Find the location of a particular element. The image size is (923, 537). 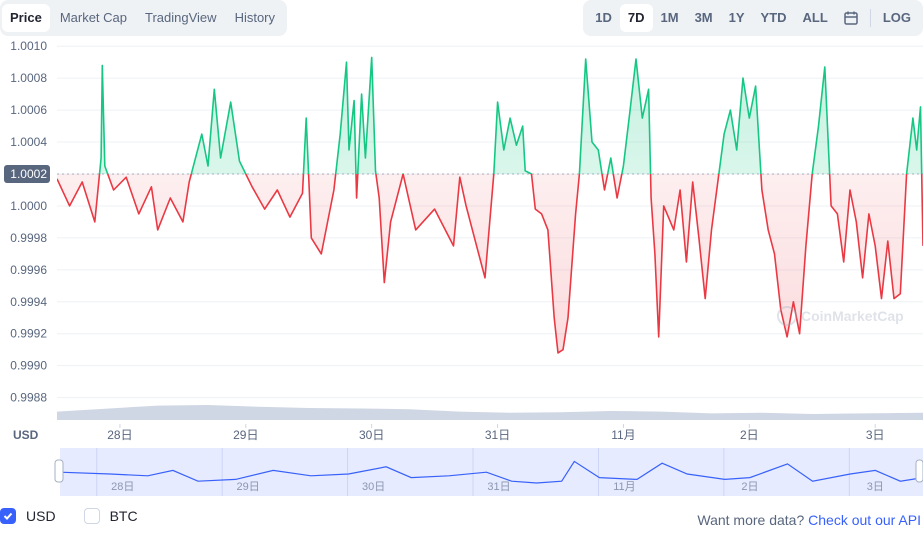

x-tick-label: 2日 is located at coordinates (749, 435).